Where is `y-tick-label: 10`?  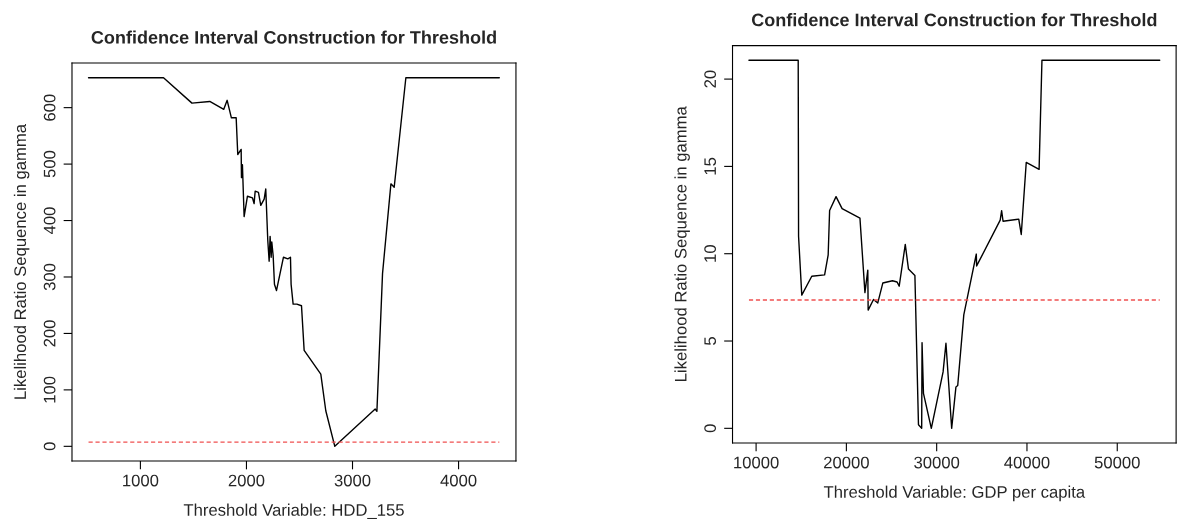 y-tick-label: 10 is located at coordinates (710, 253).